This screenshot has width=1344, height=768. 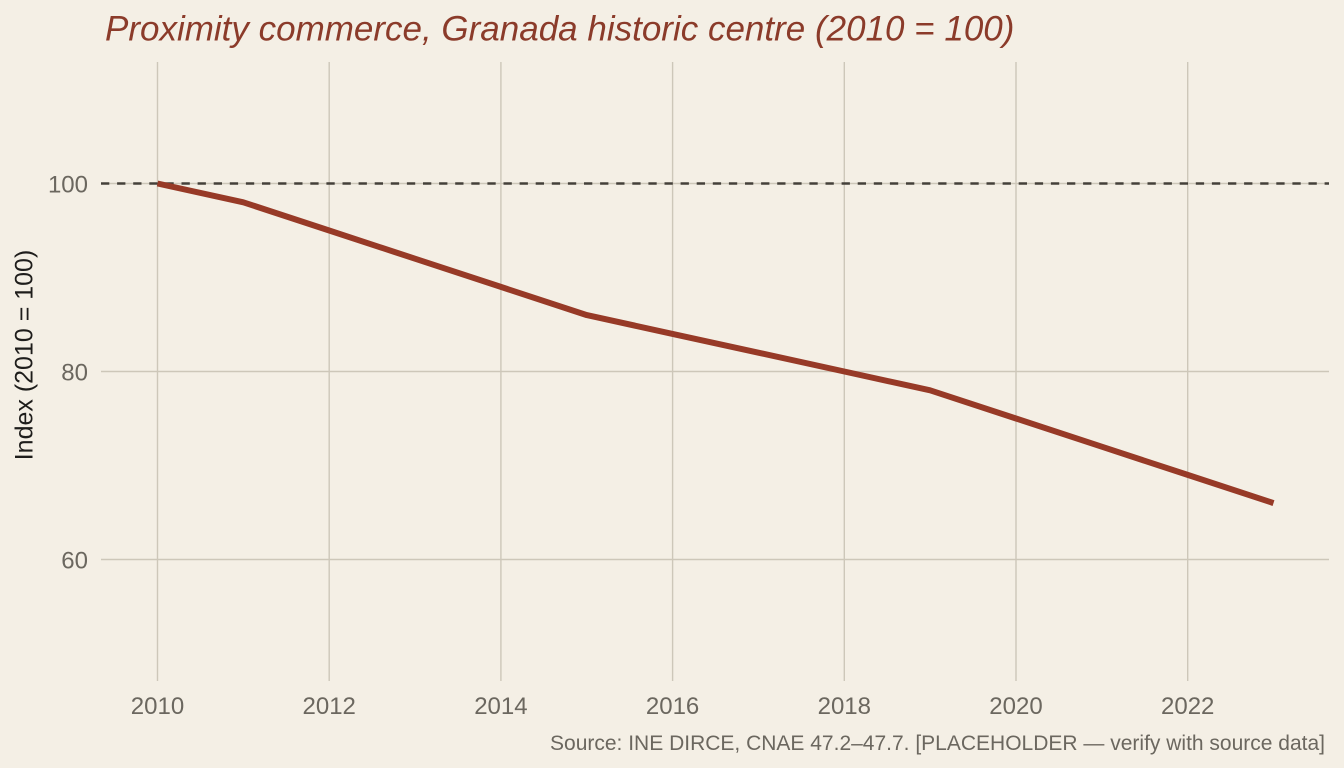 I want to click on svg-text: 100, so click(x=68, y=185).